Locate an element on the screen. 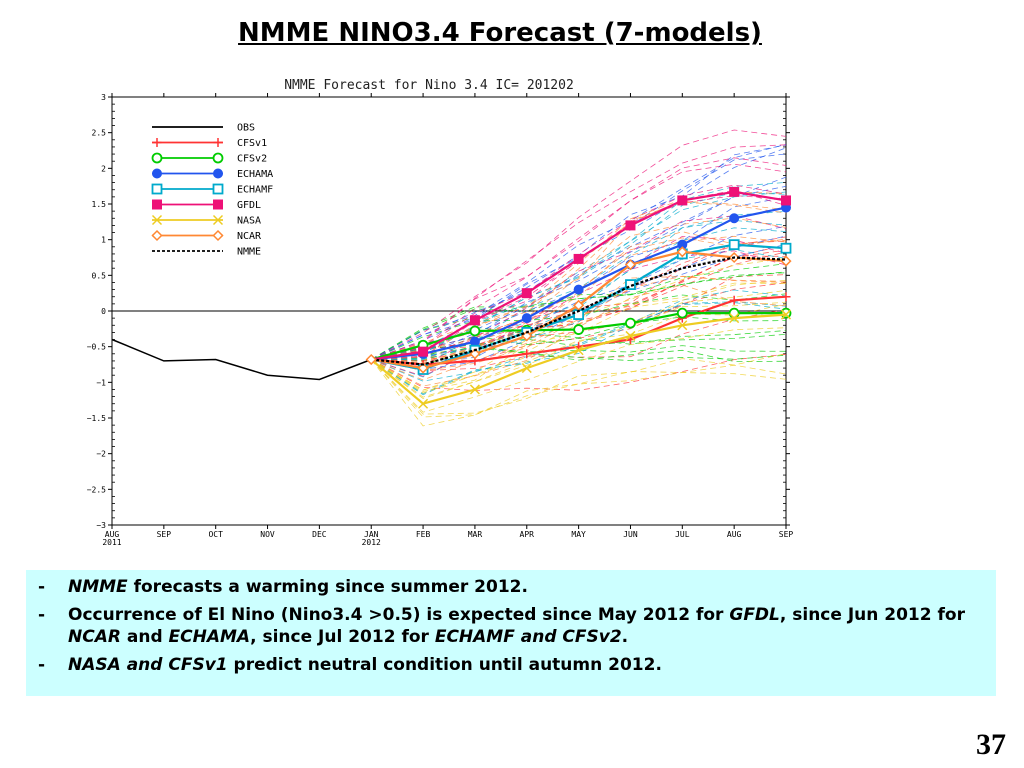  note-text: , since Jul 2012 for is located at coordinates (342, 637).